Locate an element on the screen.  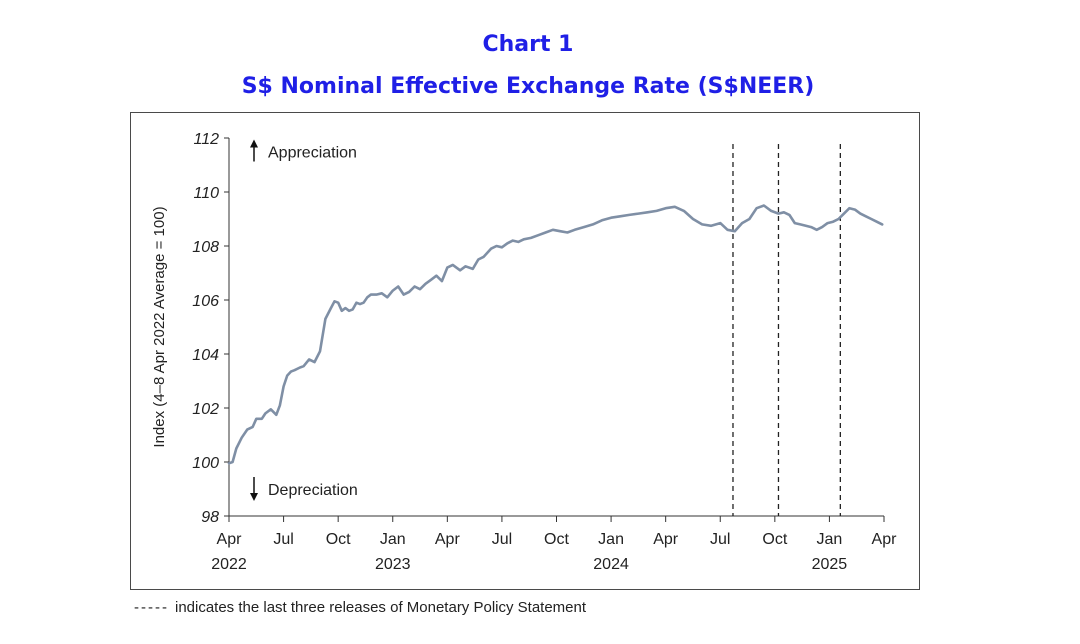
y-tick-label: 106 is located at coordinates (205, 301).